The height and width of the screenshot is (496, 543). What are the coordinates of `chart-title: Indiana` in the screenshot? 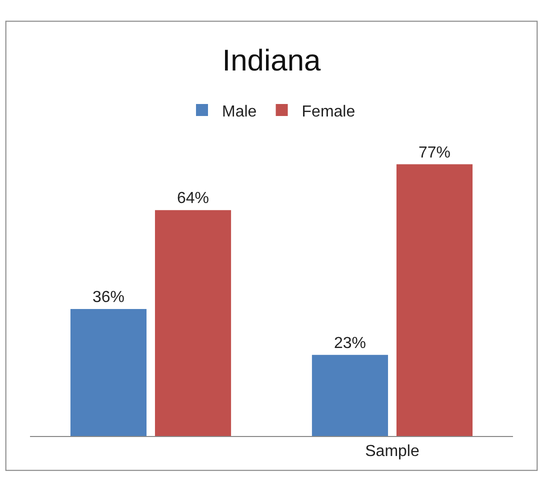 It's located at (272, 61).